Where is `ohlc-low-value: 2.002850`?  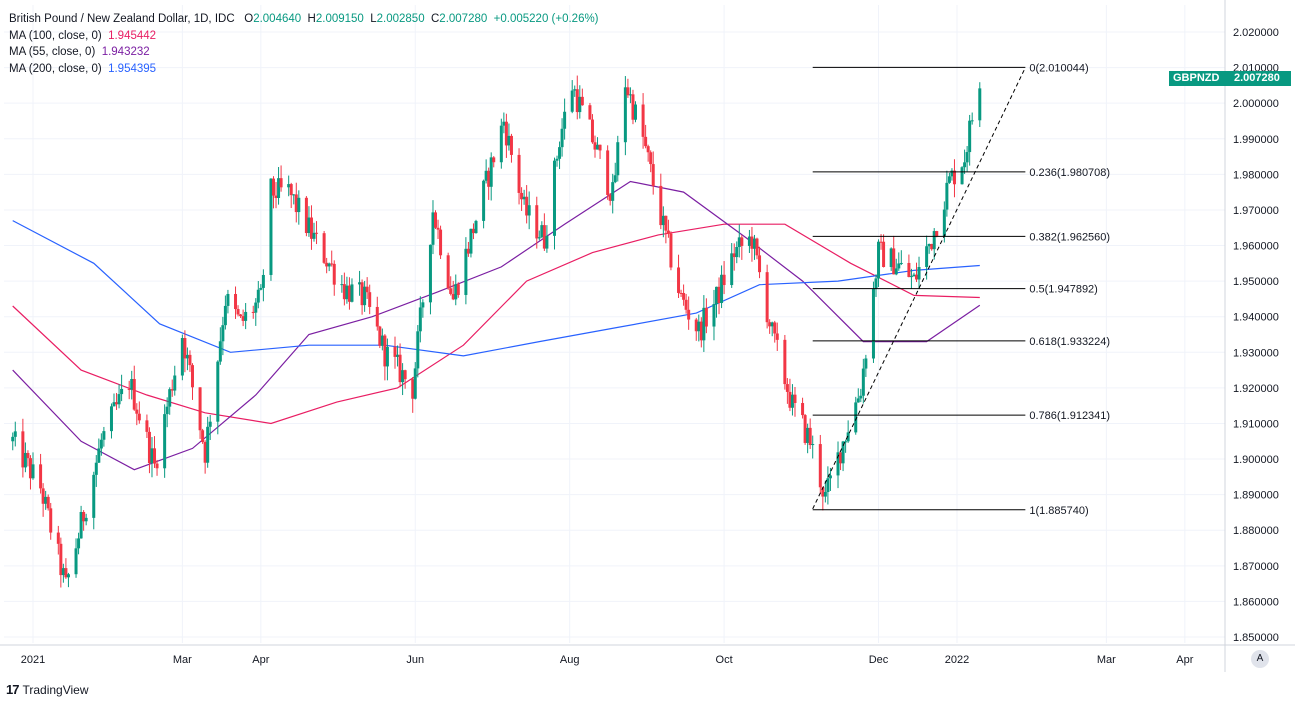 ohlc-low-value: 2.002850 is located at coordinates (400, 19).